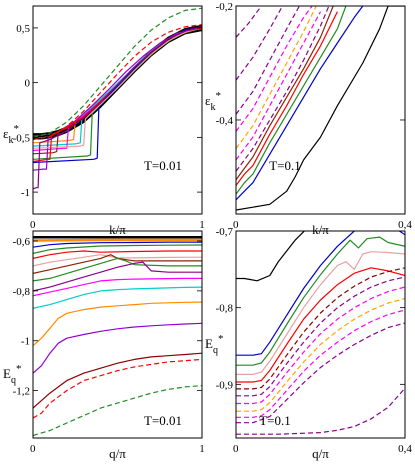  I want to click on y-tick-label: -0,6, so click(22, 242).